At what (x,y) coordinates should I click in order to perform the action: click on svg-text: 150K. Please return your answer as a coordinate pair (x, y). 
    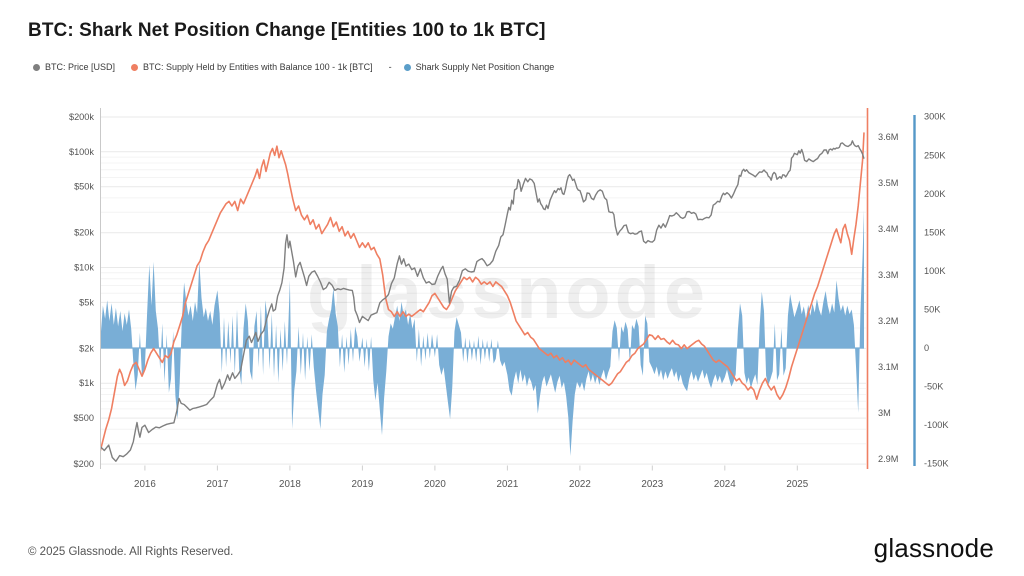
    Looking at the image, I should click on (935, 232).